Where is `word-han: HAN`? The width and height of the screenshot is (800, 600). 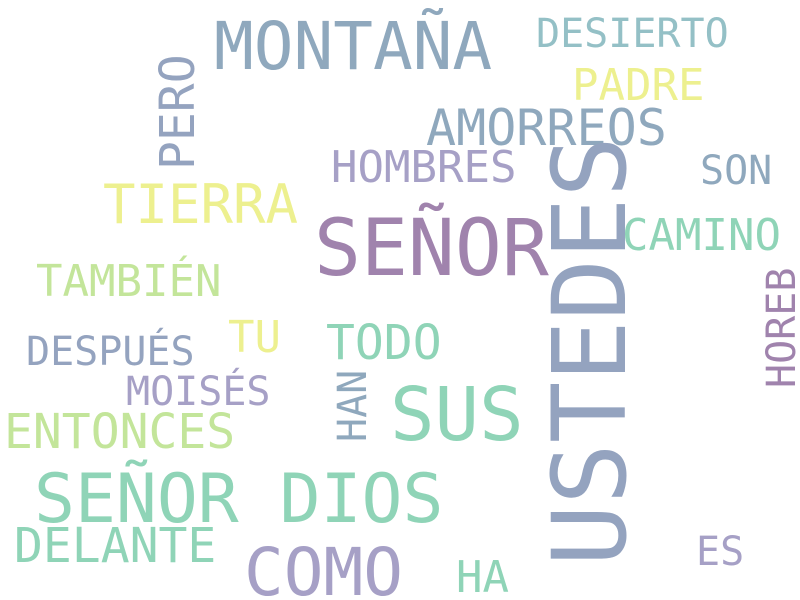
word-han: HAN is located at coordinates (353, 405).